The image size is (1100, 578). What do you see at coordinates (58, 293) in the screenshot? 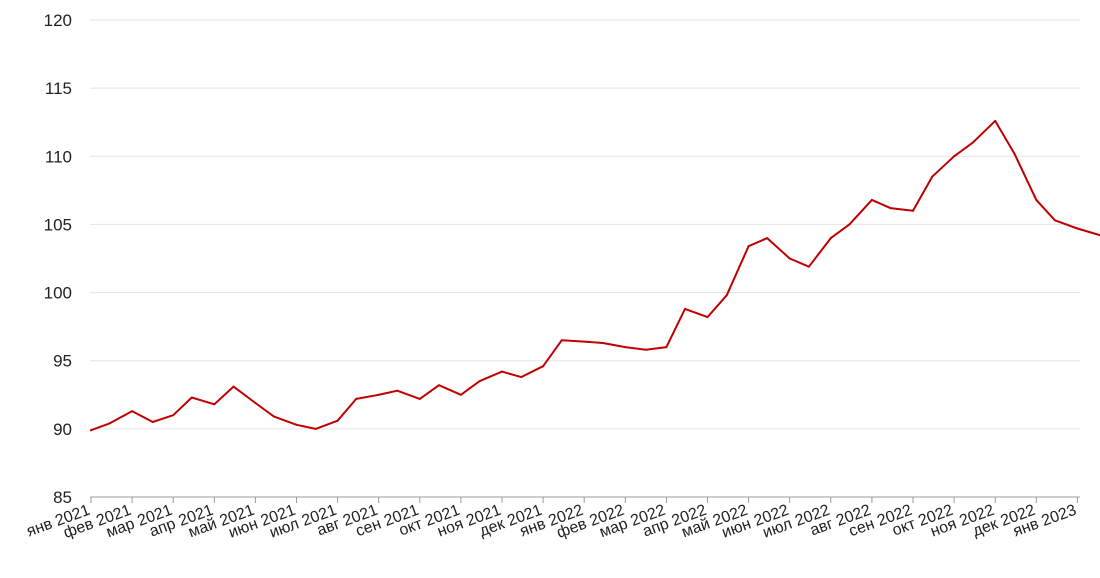
I see `y-tick-label: 100` at bounding box center [58, 293].